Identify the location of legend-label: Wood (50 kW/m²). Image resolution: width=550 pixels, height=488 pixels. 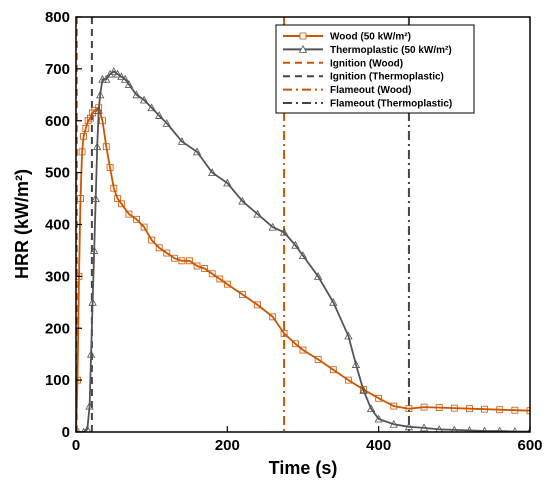
(370, 37).